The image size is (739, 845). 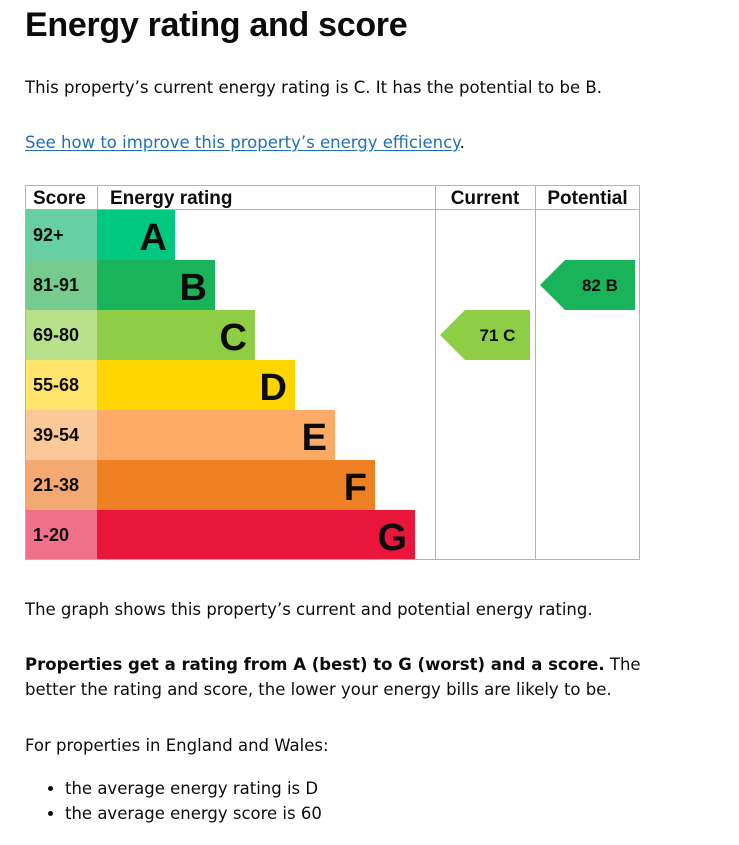 I want to click on score-range-c: 69-80, so click(x=56, y=335).